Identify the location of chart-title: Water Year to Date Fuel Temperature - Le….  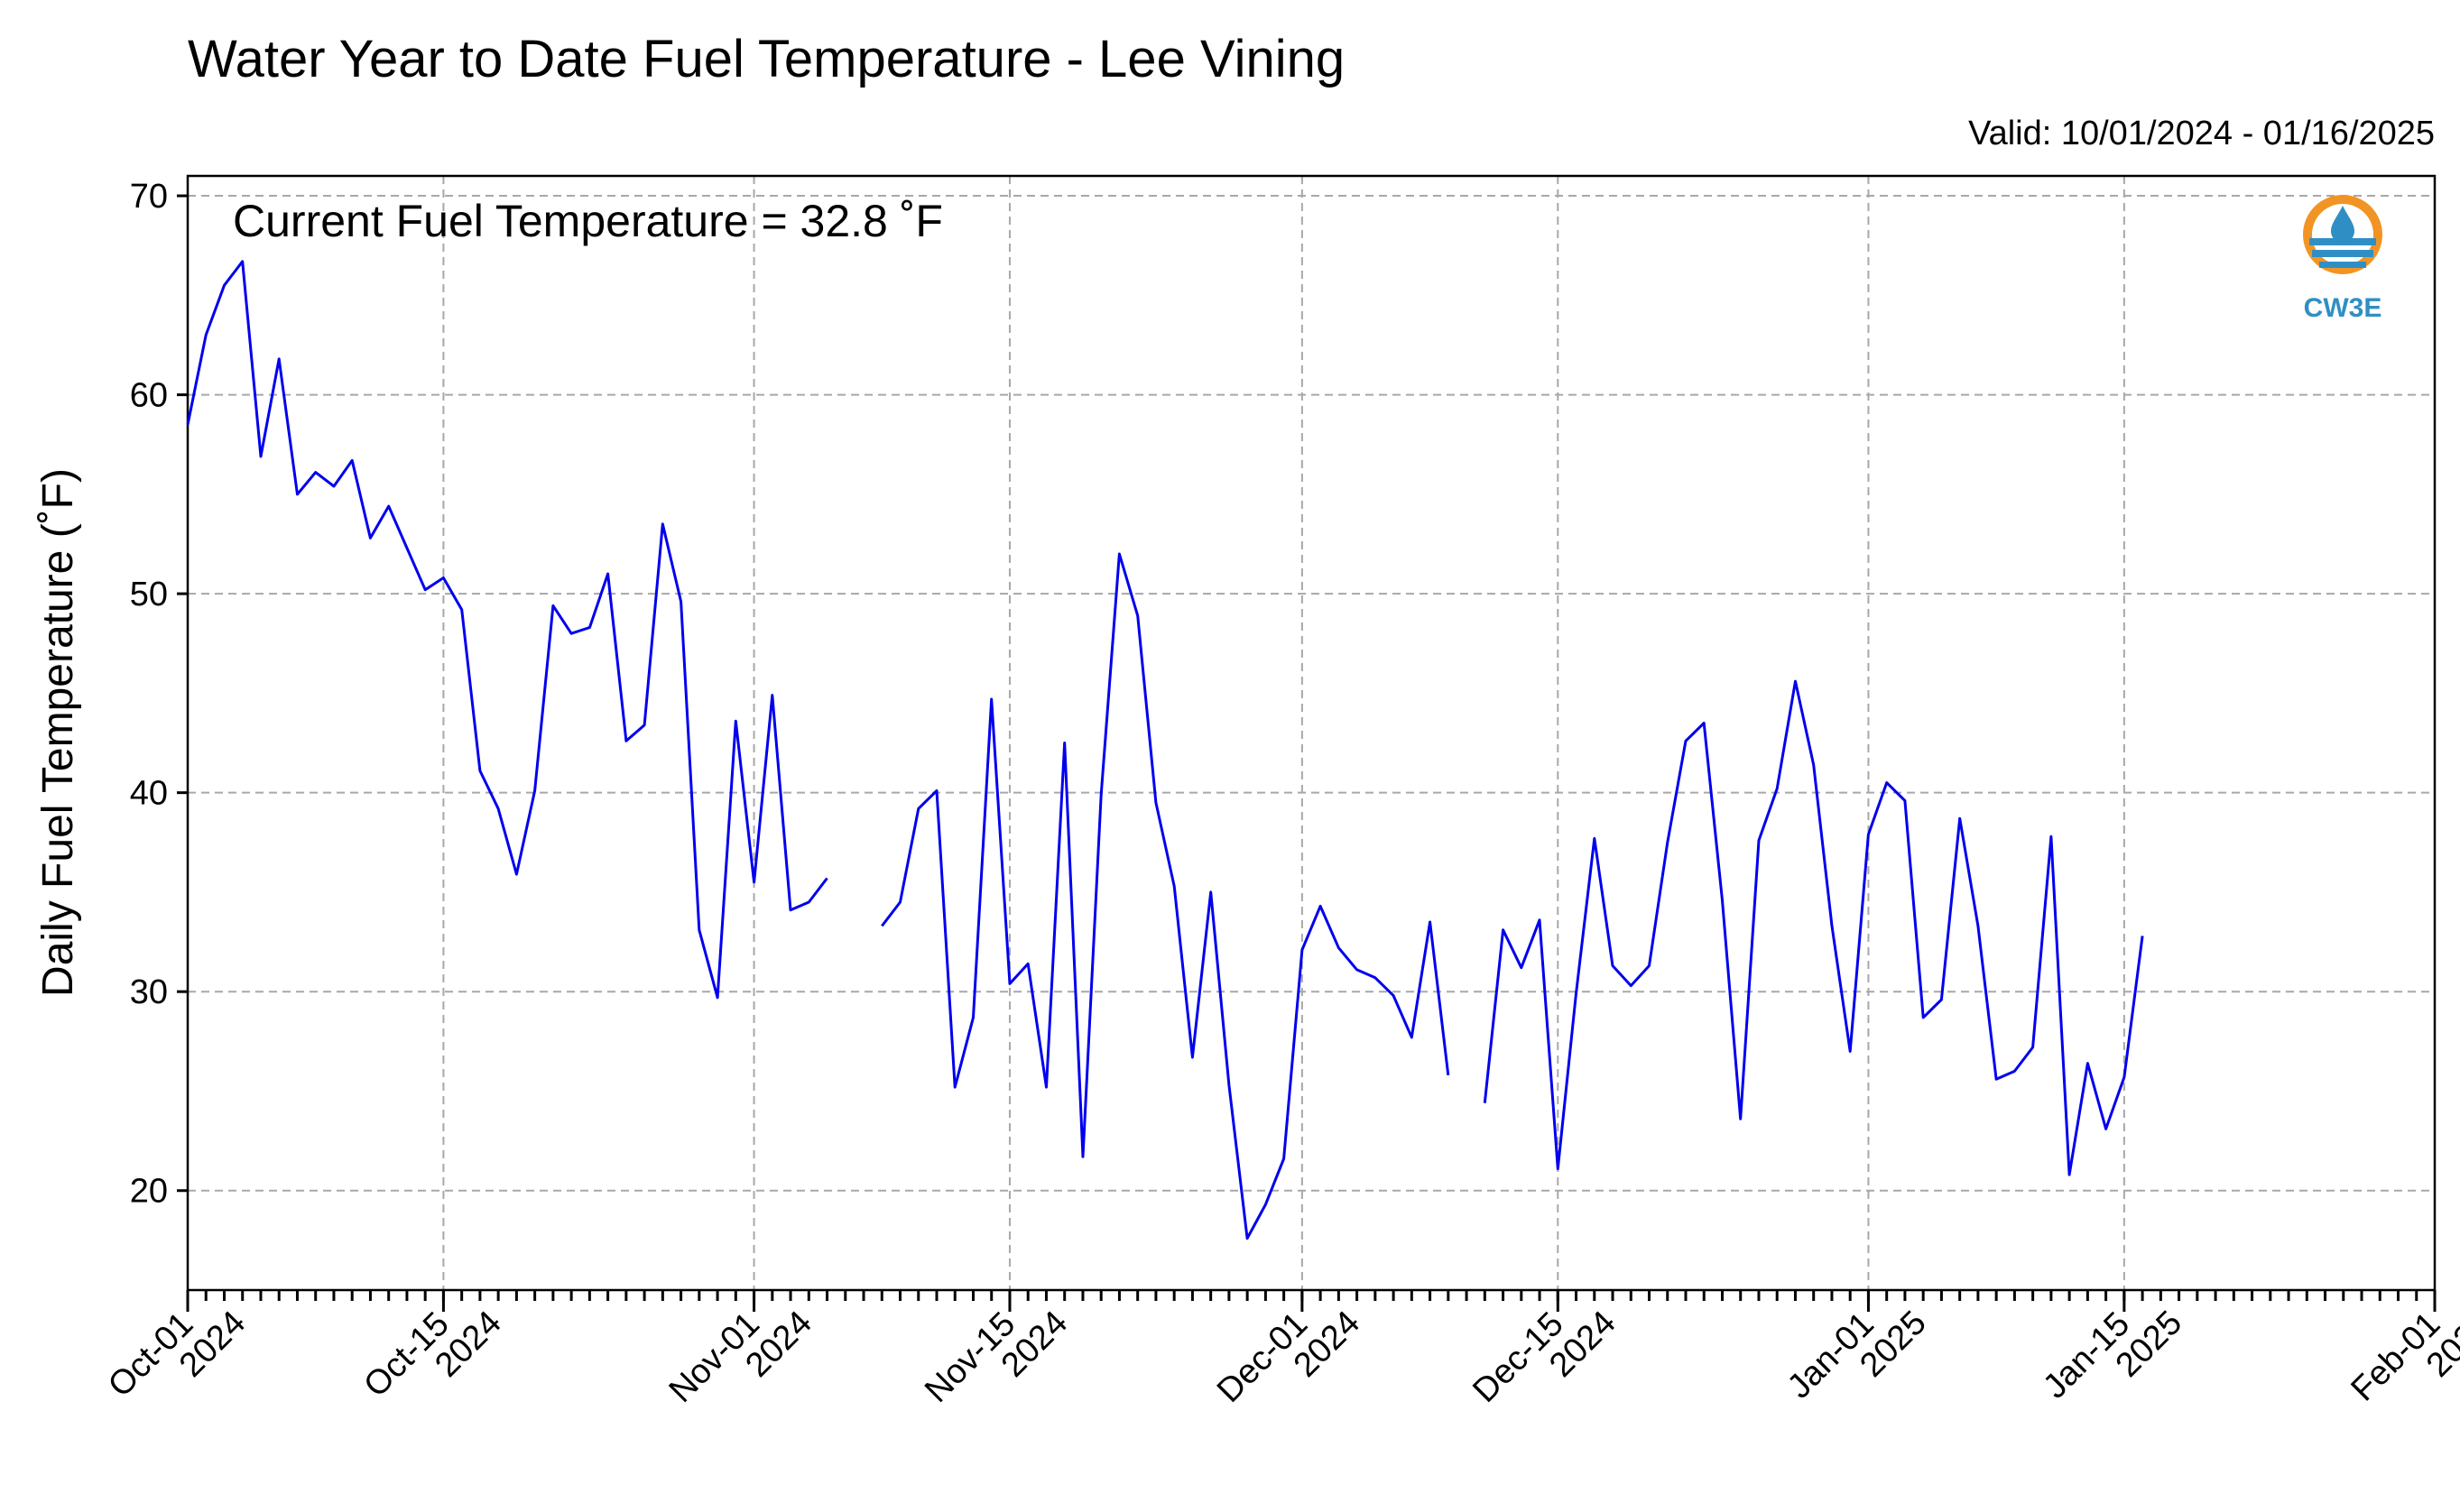
(766, 59).